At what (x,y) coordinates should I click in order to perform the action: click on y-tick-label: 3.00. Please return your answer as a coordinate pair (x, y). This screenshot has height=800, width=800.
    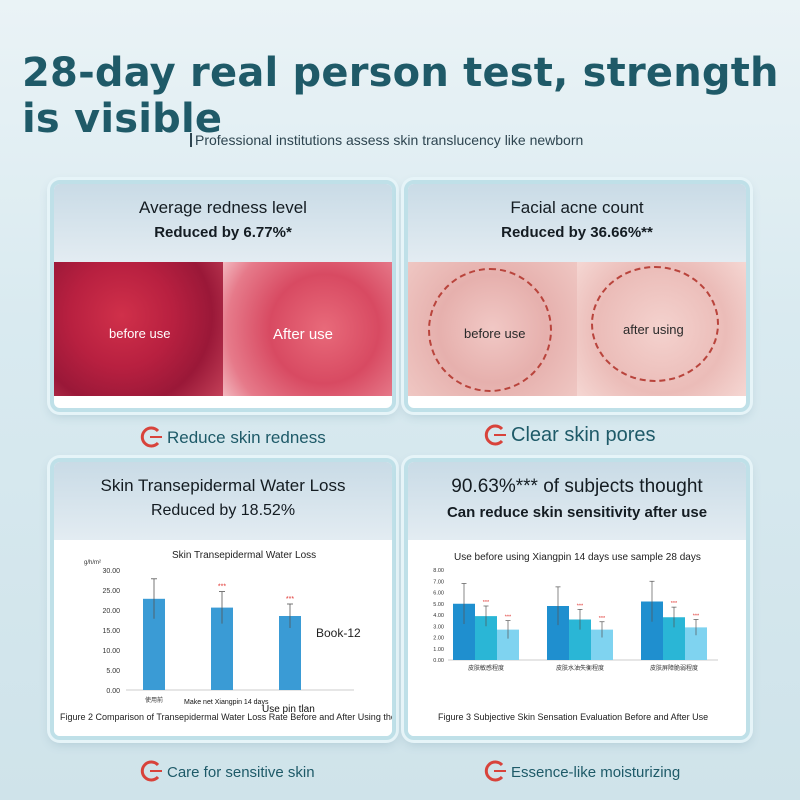
    Looking at the image, I should click on (438, 627).